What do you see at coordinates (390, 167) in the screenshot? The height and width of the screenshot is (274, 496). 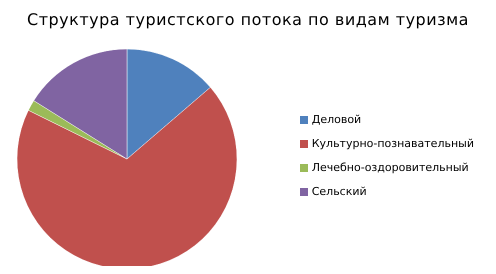 I see `legend-label: Лечебно-оздоровительный` at bounding box center [390, 167].